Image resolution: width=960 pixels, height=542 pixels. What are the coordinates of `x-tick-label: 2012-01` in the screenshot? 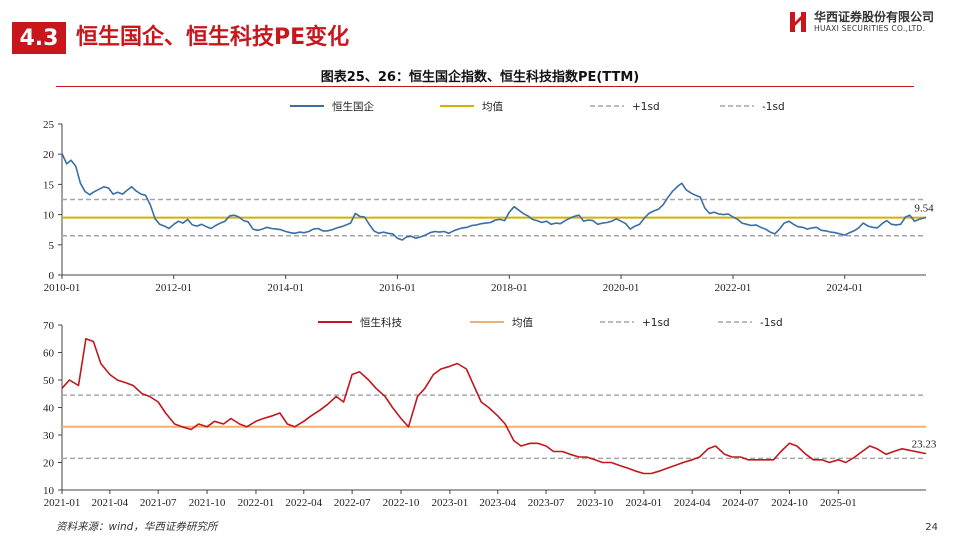 It's located at (173, 288).